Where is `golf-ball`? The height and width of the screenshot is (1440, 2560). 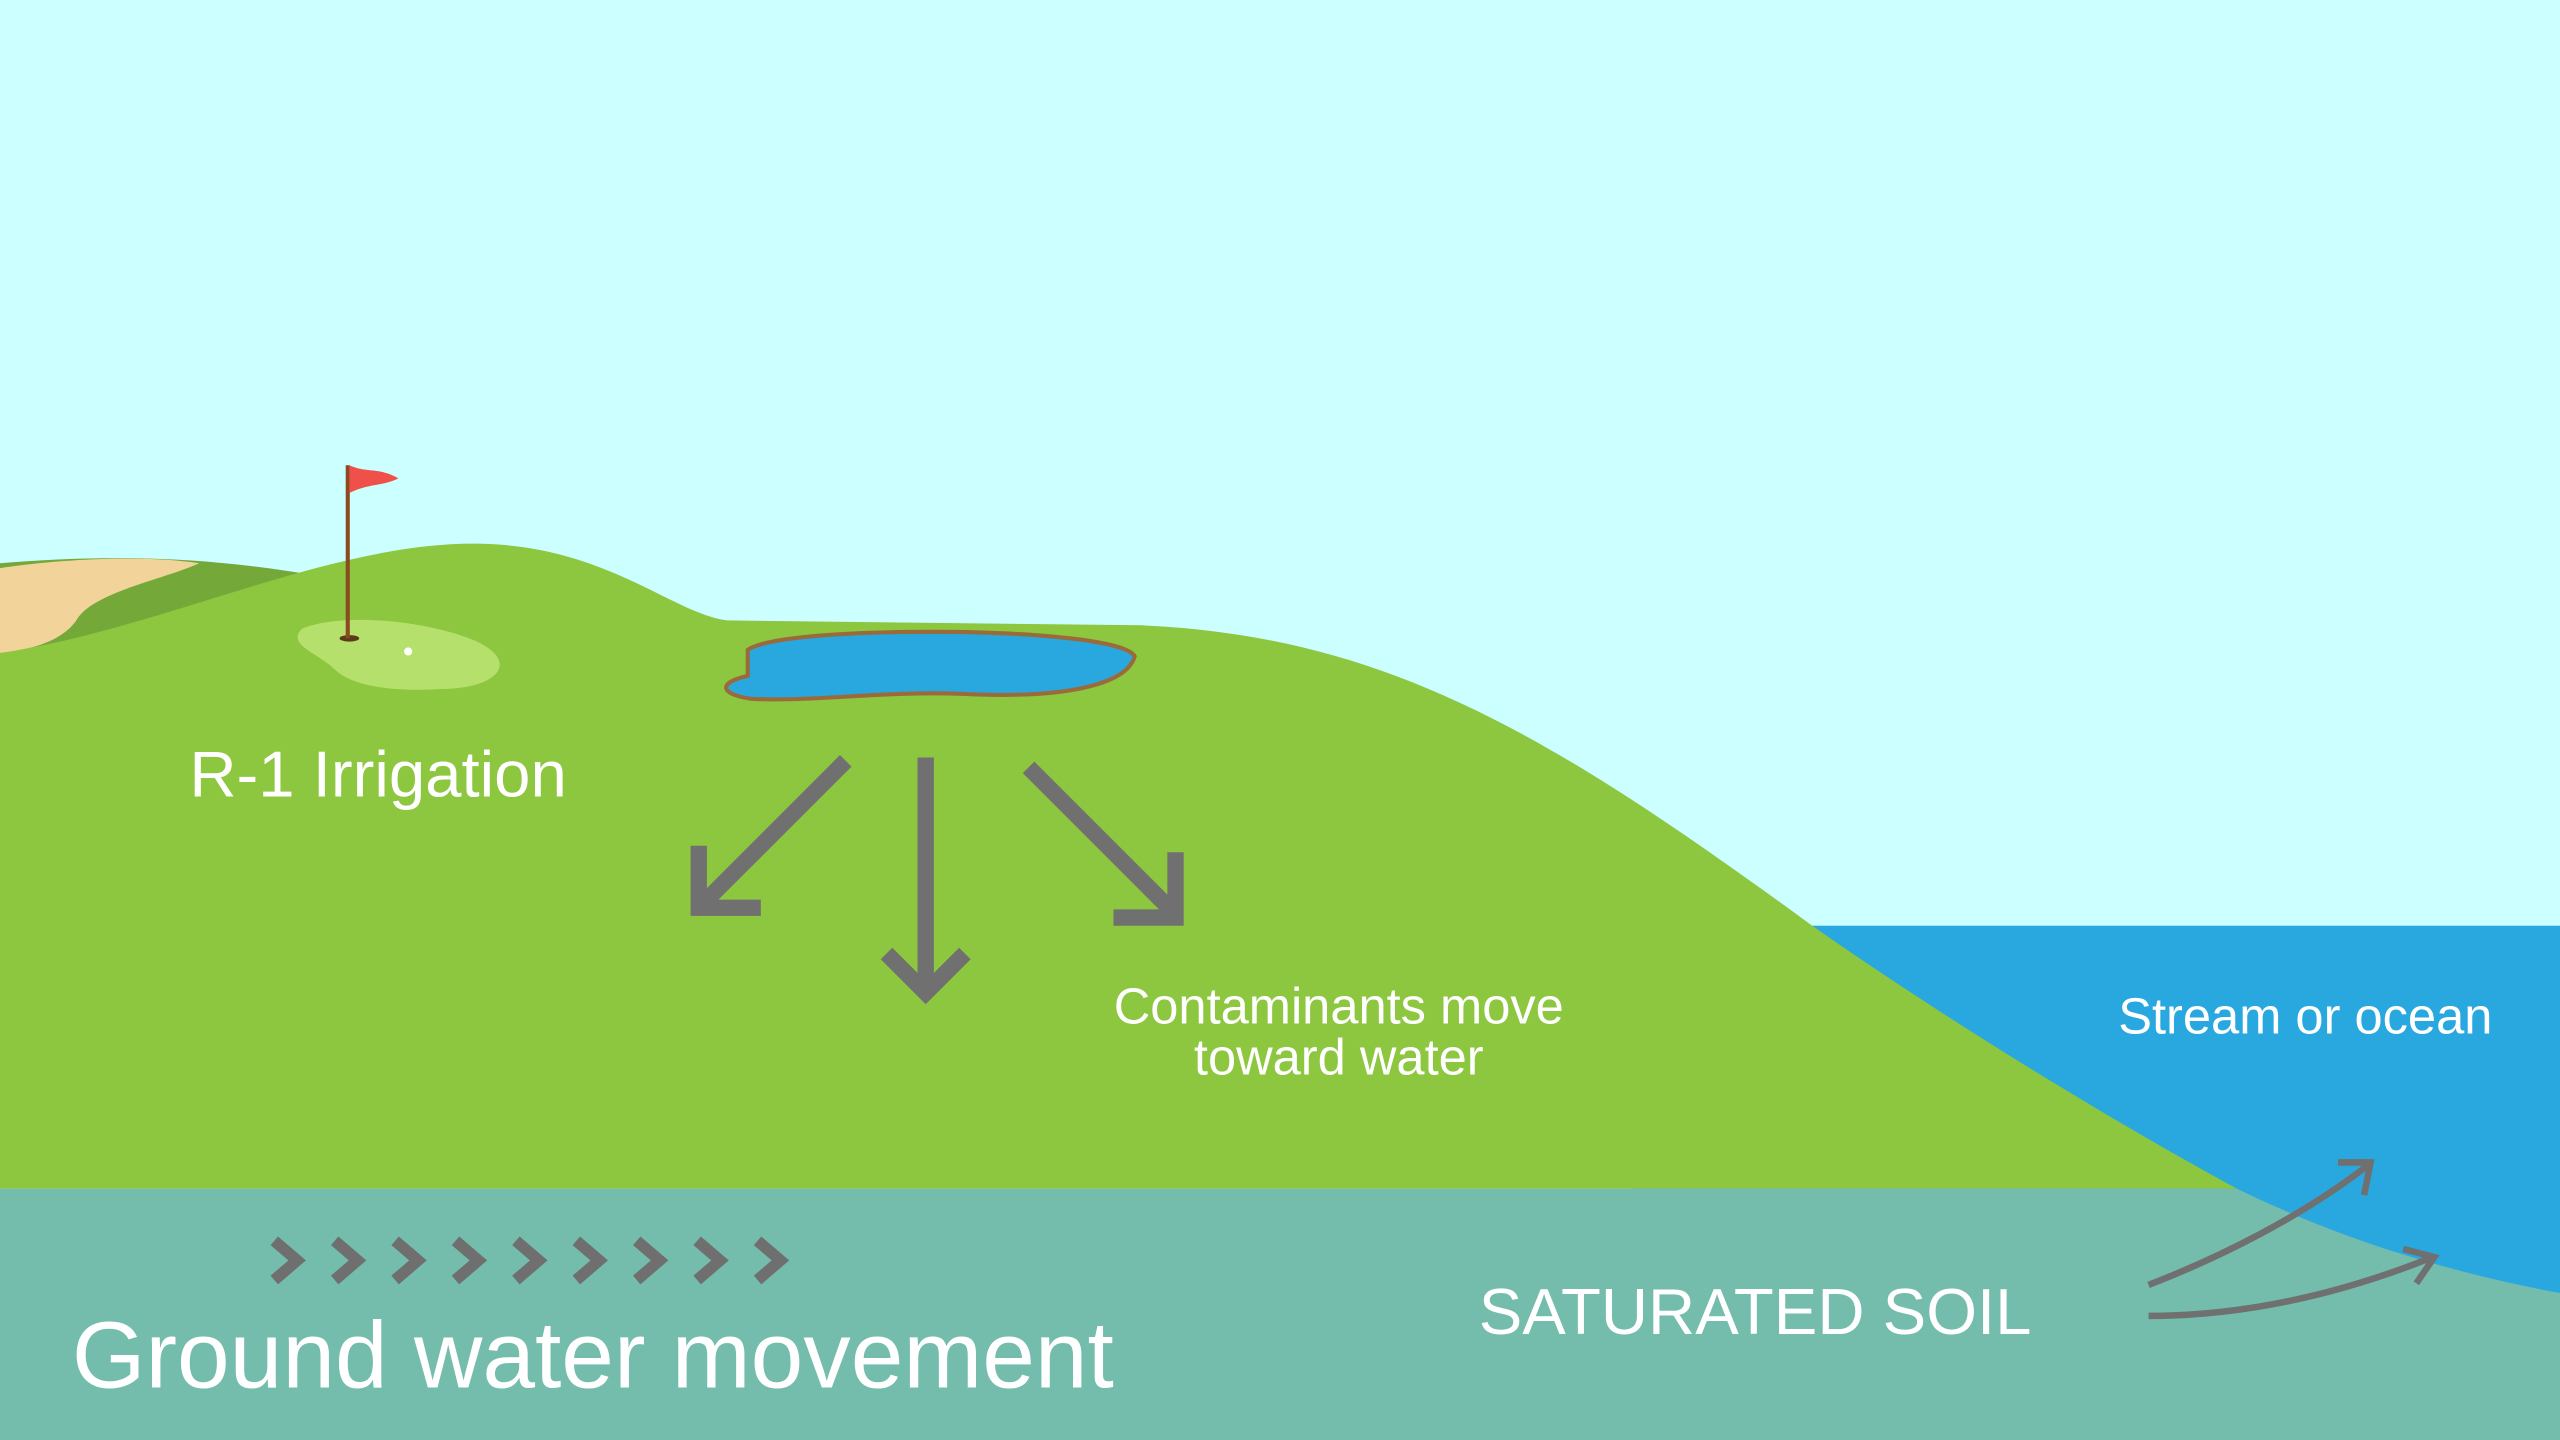
golf-ball is located at coordinates (408, 651).